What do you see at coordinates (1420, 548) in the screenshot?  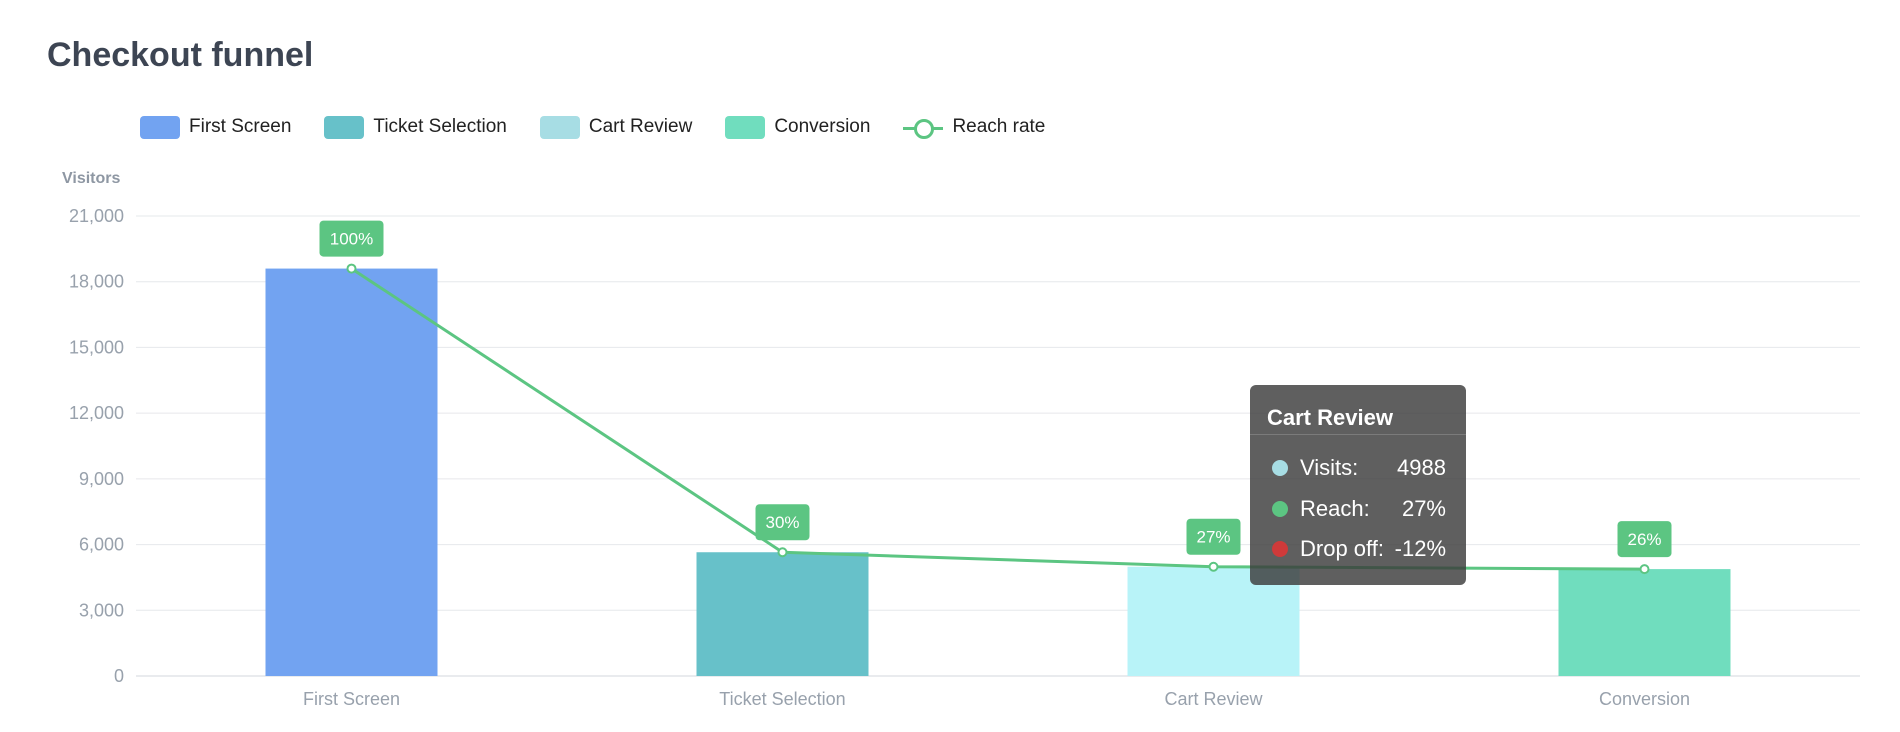 I see `tooltip-dropoff-value: -12%` at bounding box center [1420, 548].